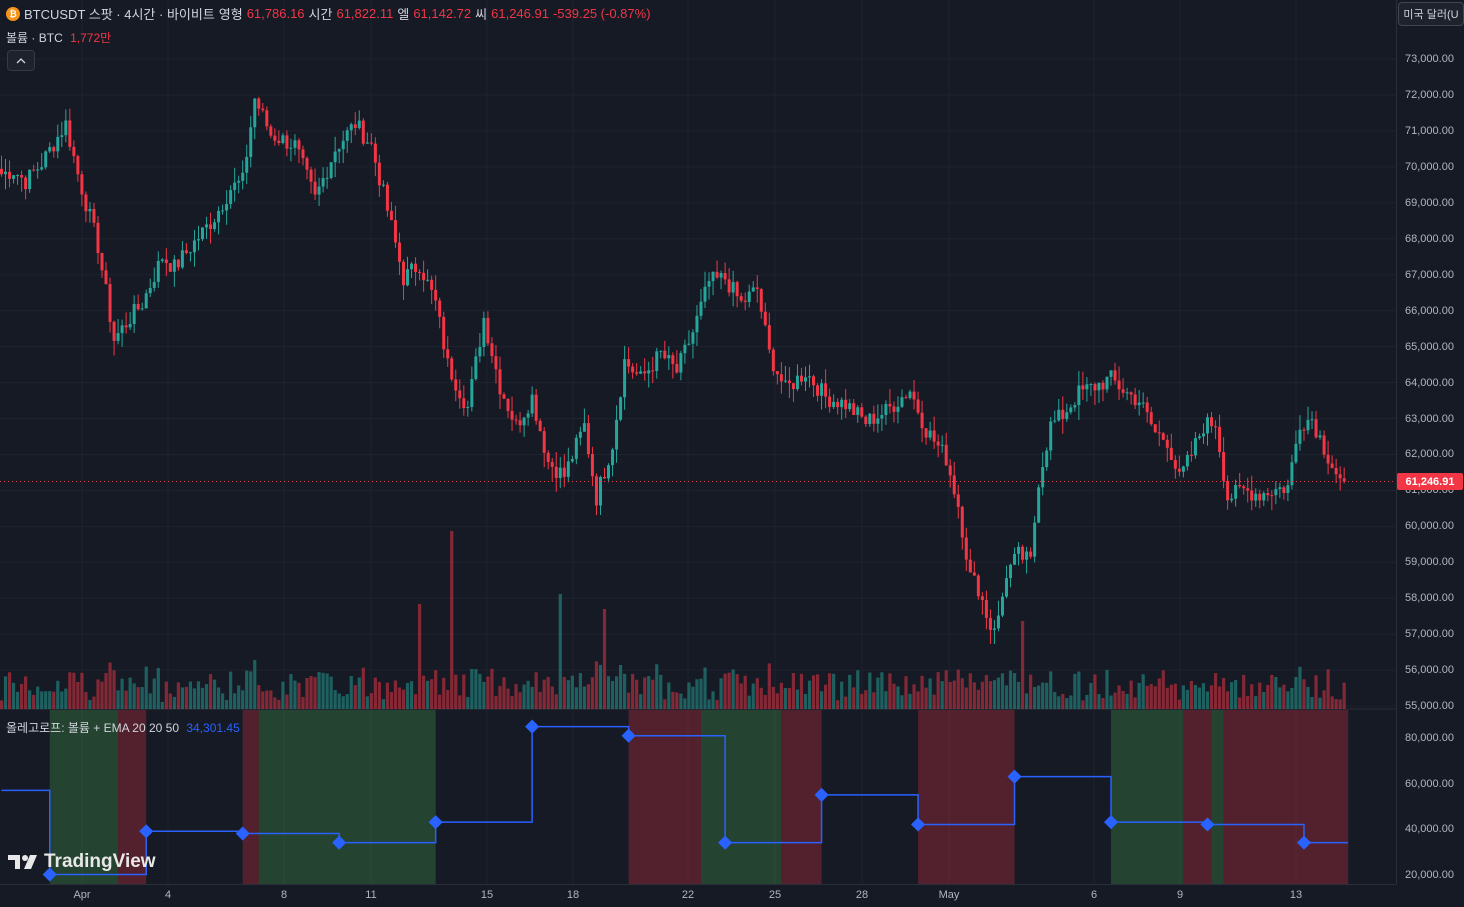 Image resolution: width=1464 pixels, height=907 pixels. Describe the element at coordinates (93, 728) in the screenshot. I see `indicator-label: 올레고로프: 볼륨 + EMA 20 20 50` at that location.